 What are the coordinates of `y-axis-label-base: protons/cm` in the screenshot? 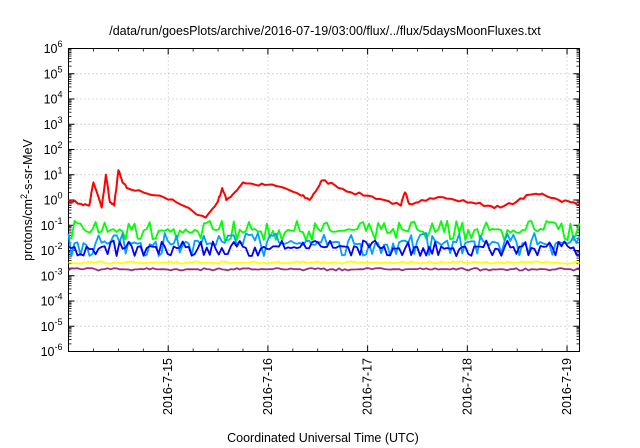 It's located at (28, 230).